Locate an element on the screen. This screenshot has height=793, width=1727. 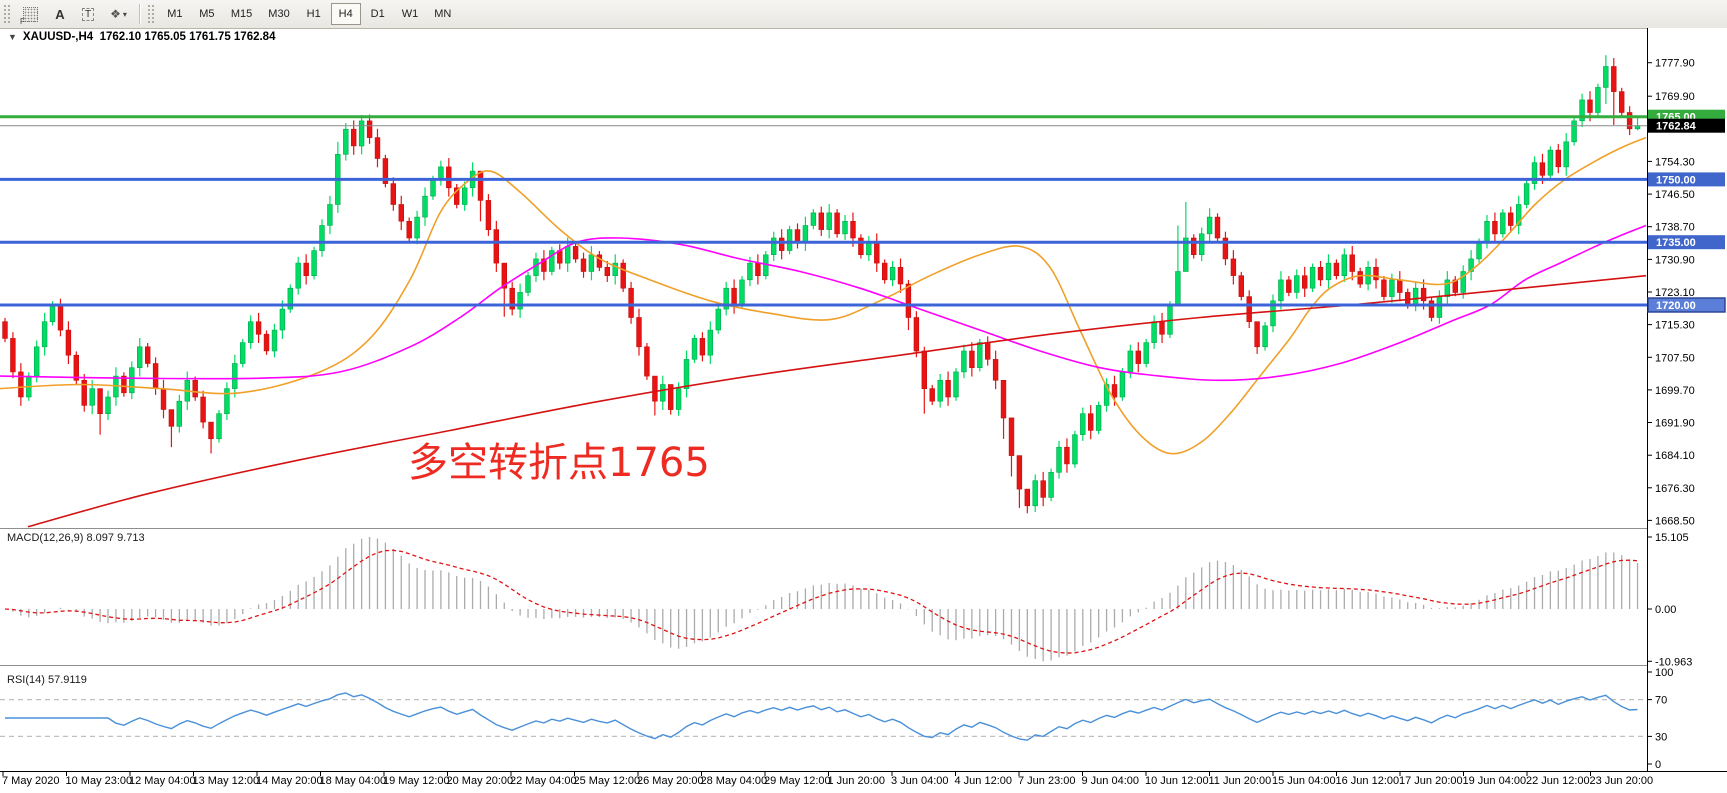
timeframe-button-D1: D1 is located at coordinates (378, 14).